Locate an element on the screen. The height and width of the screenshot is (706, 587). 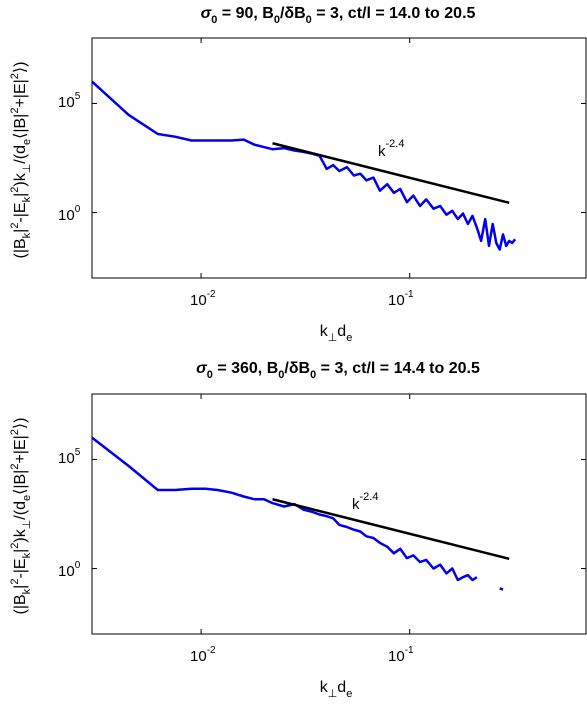
chart-title: σ0 = 90, B0/δB0 = 3, ct/l = 14.0 to 20.5 is located at coordinates (338, 15).